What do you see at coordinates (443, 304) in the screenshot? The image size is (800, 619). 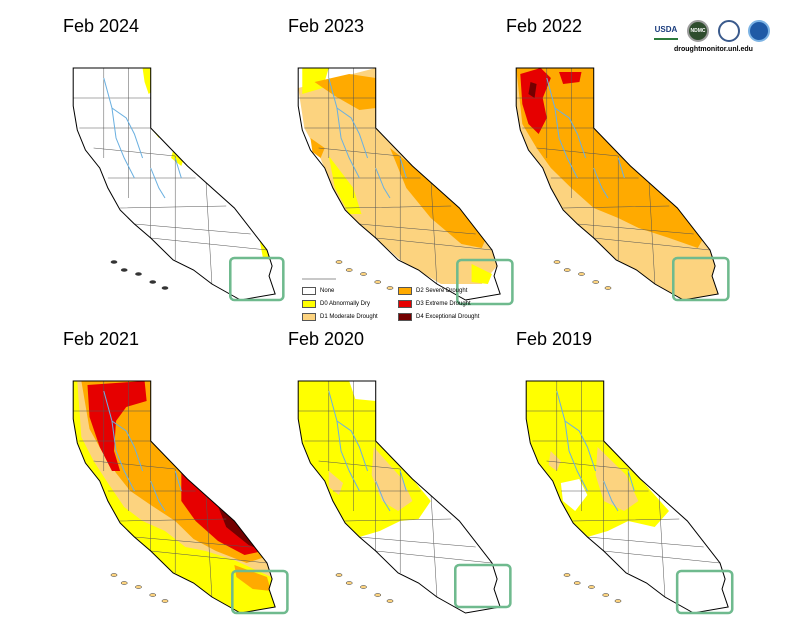 I see `legend-label: D3 Extreme Drought` at bounding box center [443, 304].